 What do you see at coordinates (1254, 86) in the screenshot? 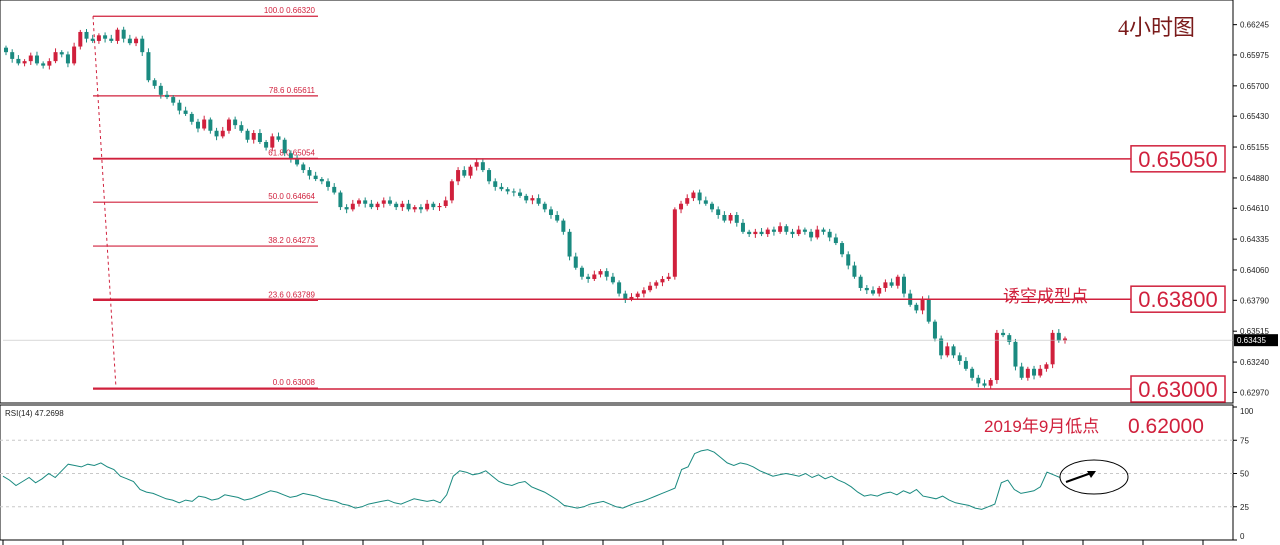
I see `y-tick-label: 0.65700` at bounding box center [1254, 86].